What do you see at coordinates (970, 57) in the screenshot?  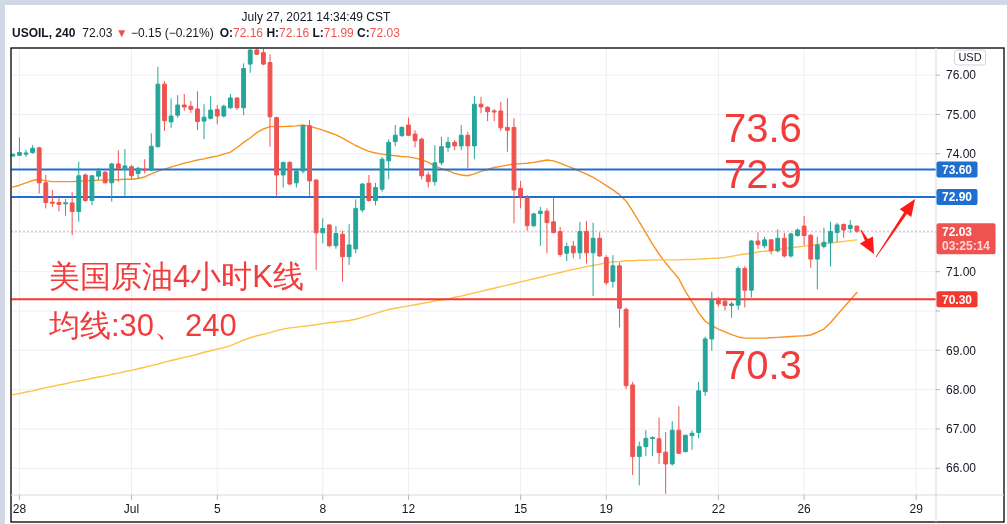 I see `y-axis-title: USD` at bounding box center [970, 57].